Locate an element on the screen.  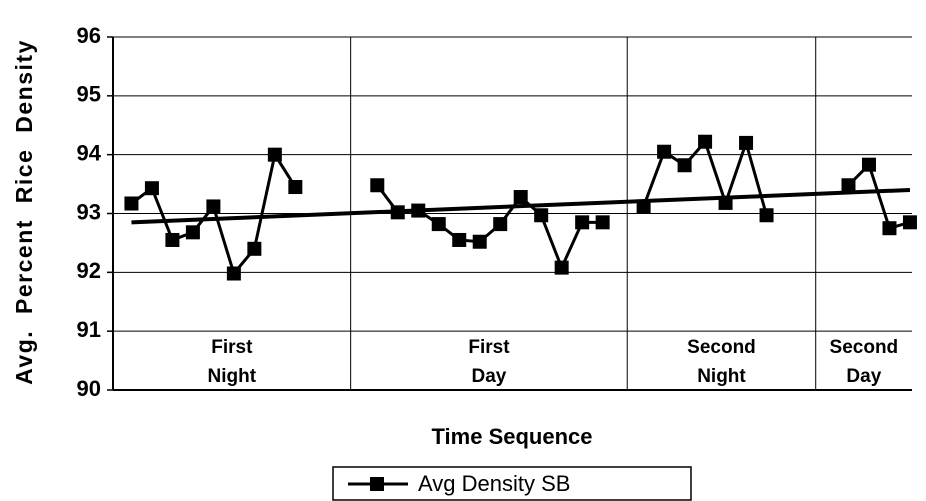
legend-label: Avg Density SB is located at coordinates (494, 483).